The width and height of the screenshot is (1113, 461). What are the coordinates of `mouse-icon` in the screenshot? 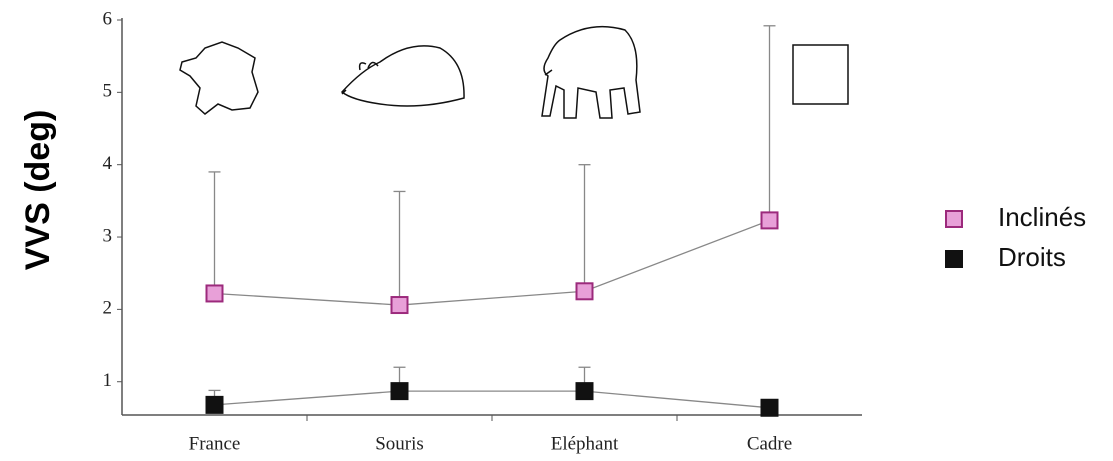 It's located at (402, 76).